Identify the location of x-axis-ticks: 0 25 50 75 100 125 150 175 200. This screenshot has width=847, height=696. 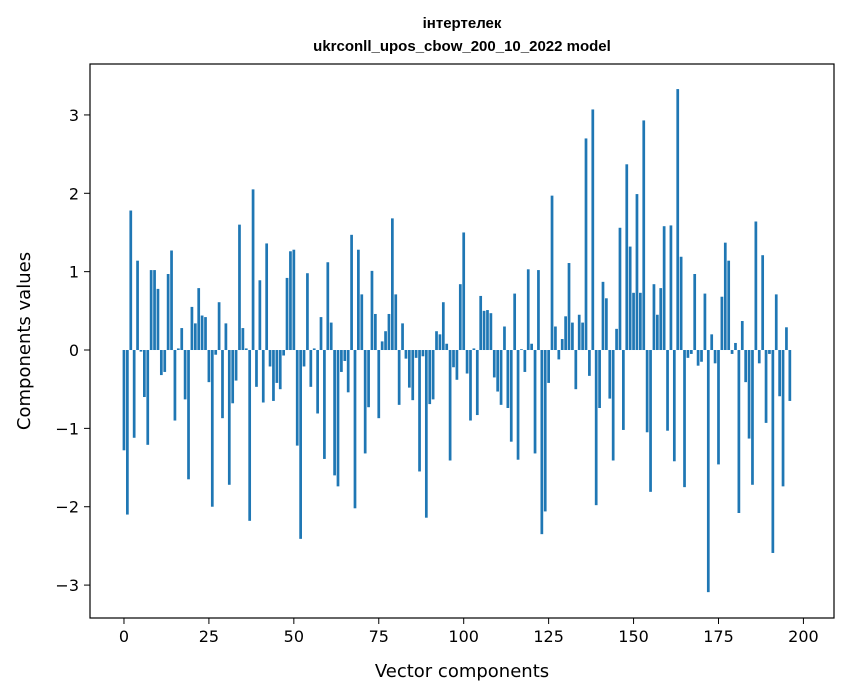
(469, 632).